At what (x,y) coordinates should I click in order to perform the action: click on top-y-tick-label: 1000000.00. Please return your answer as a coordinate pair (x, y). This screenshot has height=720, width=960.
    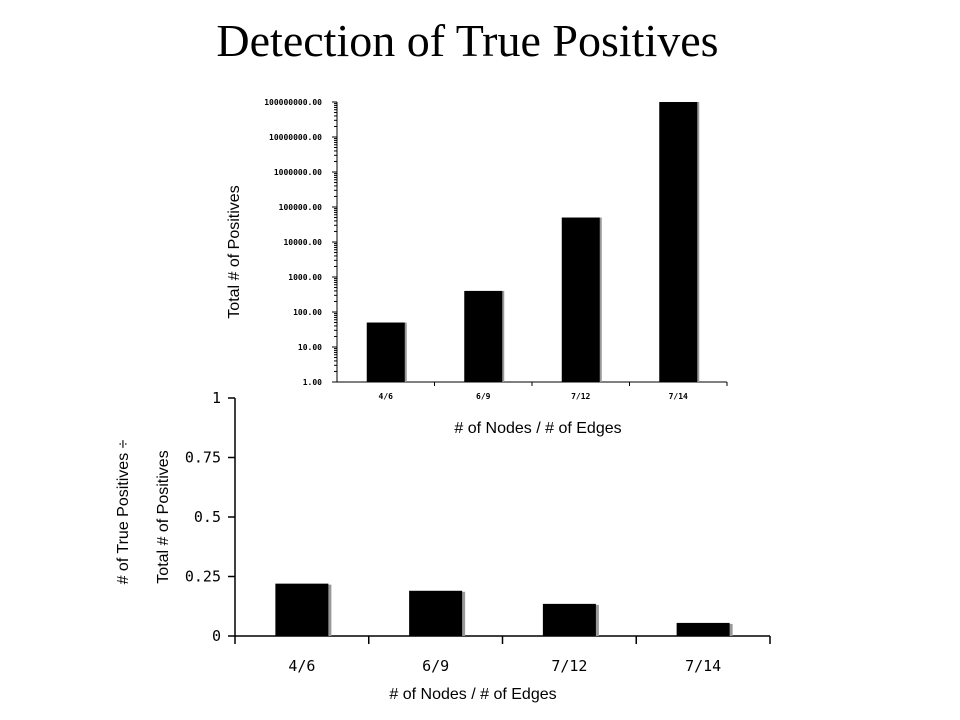
    Looking at the image, I should click on (298, 172).